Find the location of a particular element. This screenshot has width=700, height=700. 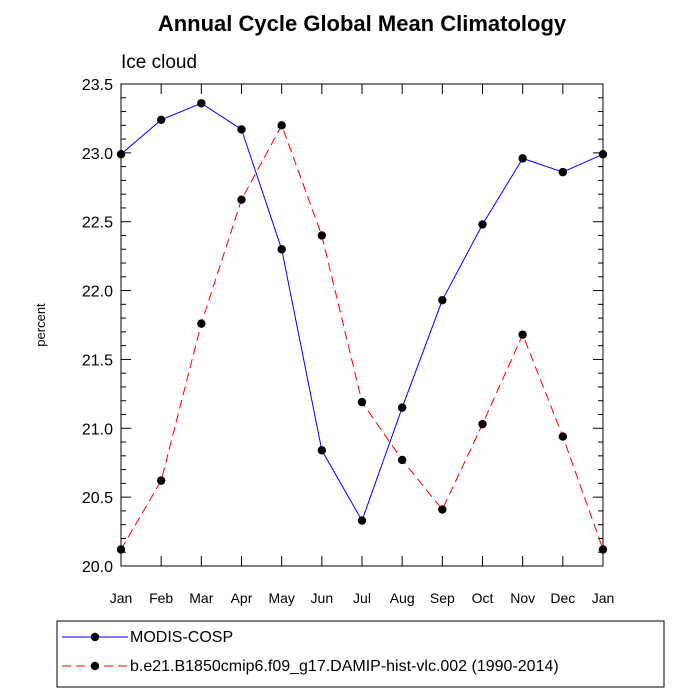

y-tick-label: 20.5 is located at coordinates (97, 498).